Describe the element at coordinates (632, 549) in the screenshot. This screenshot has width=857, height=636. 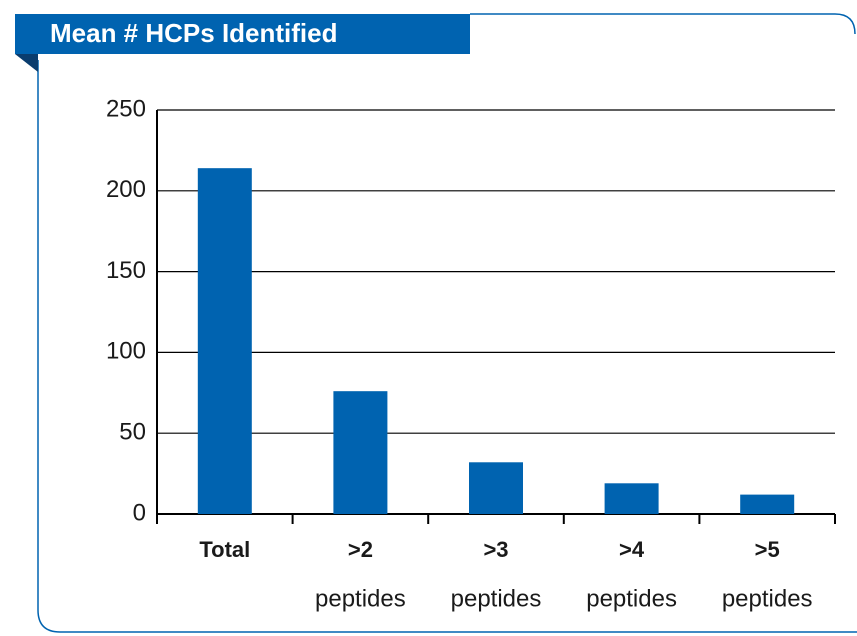
I see `x-tick-label: >4` at that location.